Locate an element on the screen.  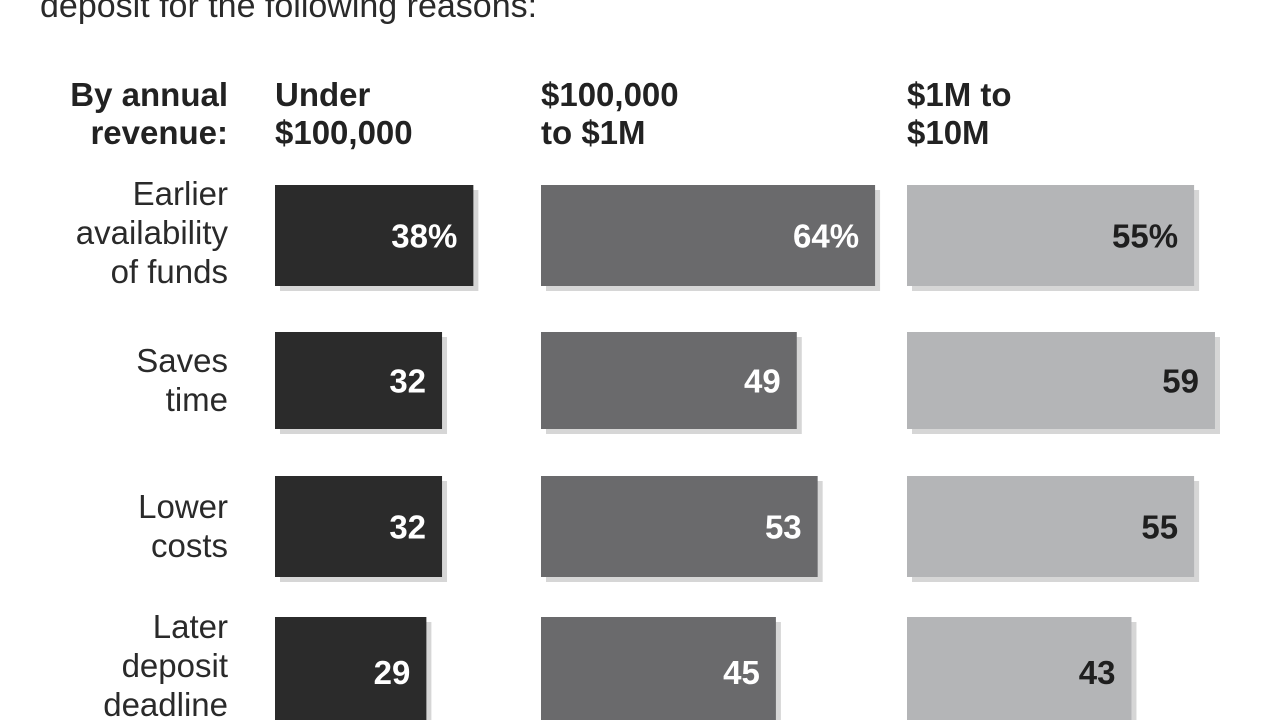
bar-value-label: 55% is located at coordinates (1145, 236).